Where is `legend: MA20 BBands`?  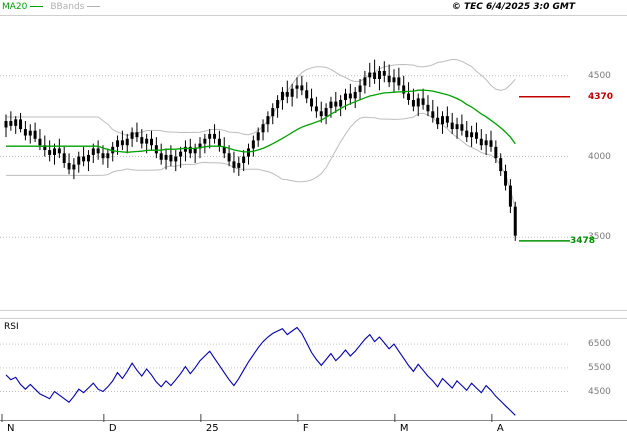
legend: MA20 BBands is located at coordinates (54, 7).